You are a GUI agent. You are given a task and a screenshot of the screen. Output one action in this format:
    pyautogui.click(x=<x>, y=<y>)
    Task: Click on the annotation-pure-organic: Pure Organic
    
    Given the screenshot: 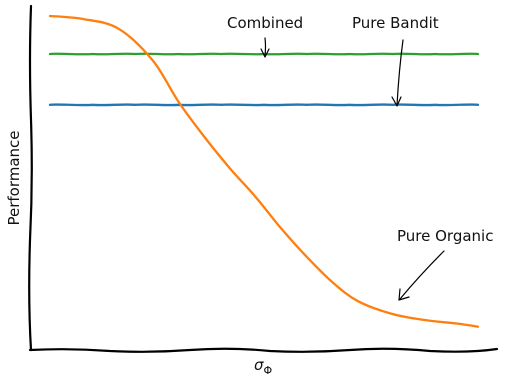 What is the action you would take?
    pyautogui.click(x=445, y=236)
    